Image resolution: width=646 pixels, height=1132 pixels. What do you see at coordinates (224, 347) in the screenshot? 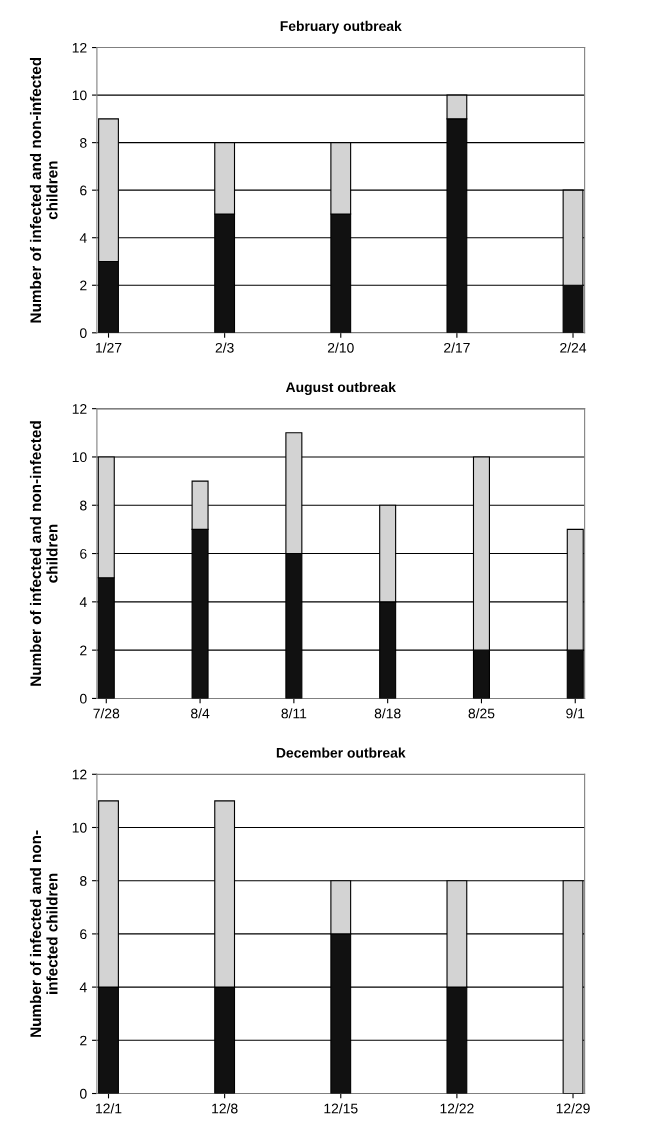
I see `x-tick-label: 2/3` at bounding box center [224, 347].